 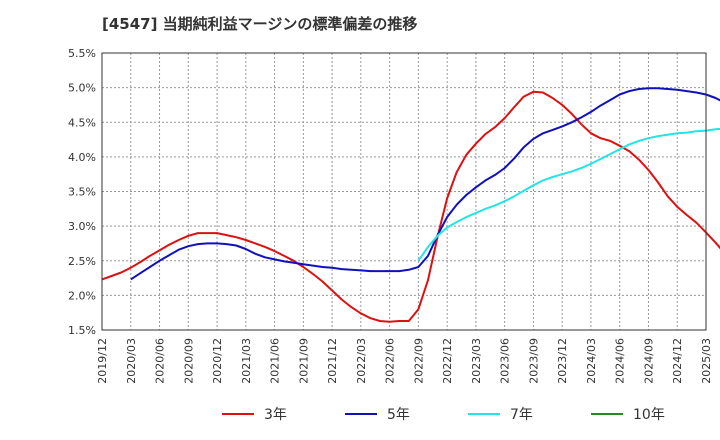 I want to click on legend-label-3: 7年, so click(x=521, y=415).